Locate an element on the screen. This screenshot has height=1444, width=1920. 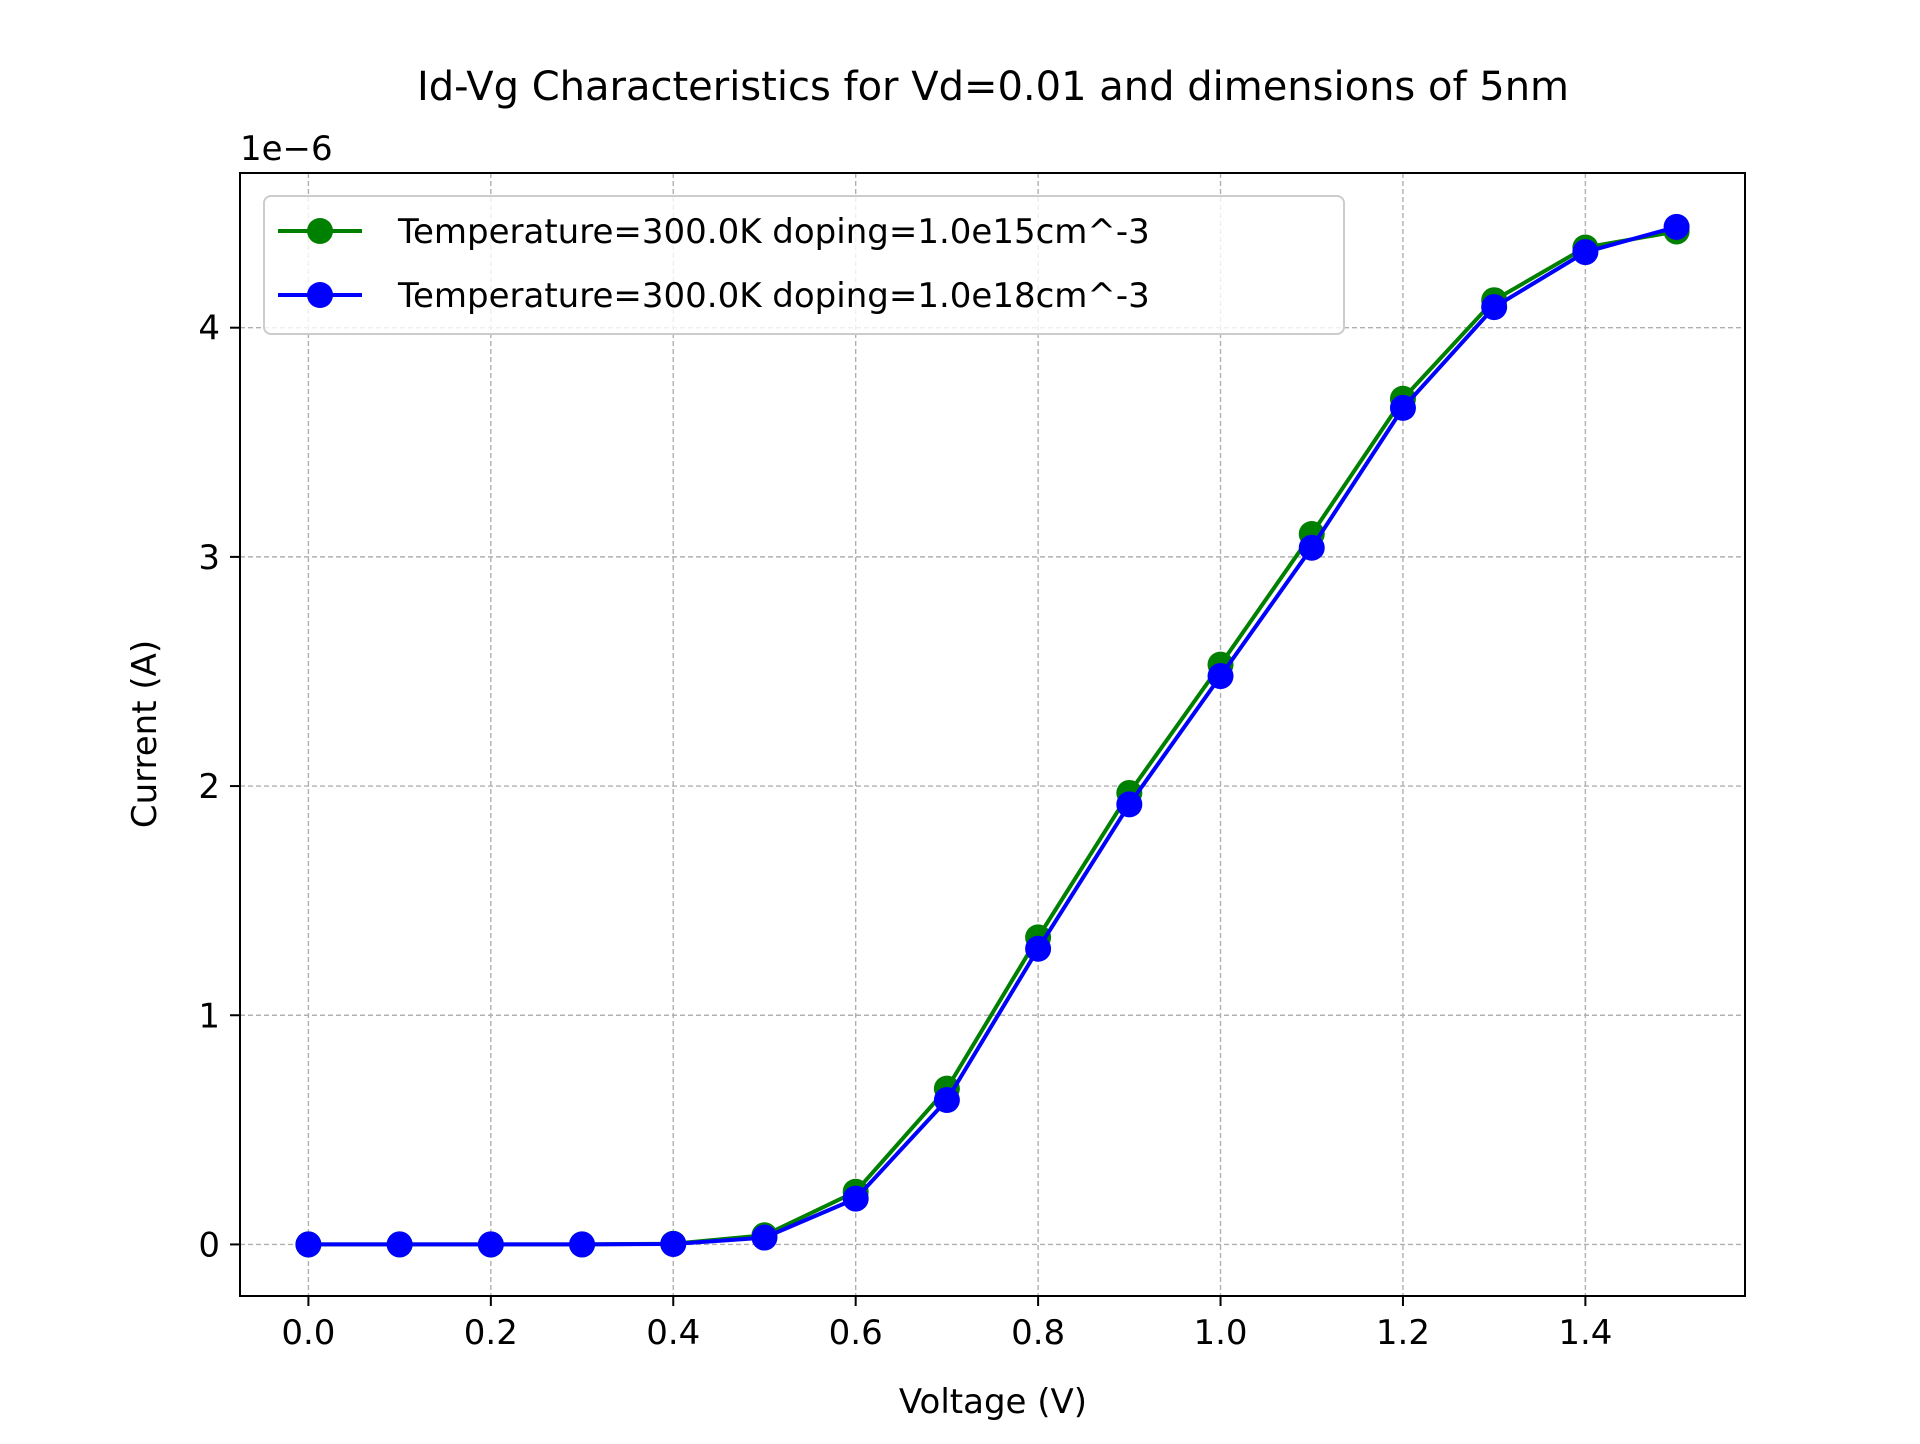
y-axis-label: Current (A) is located at coordinates (145, 734).